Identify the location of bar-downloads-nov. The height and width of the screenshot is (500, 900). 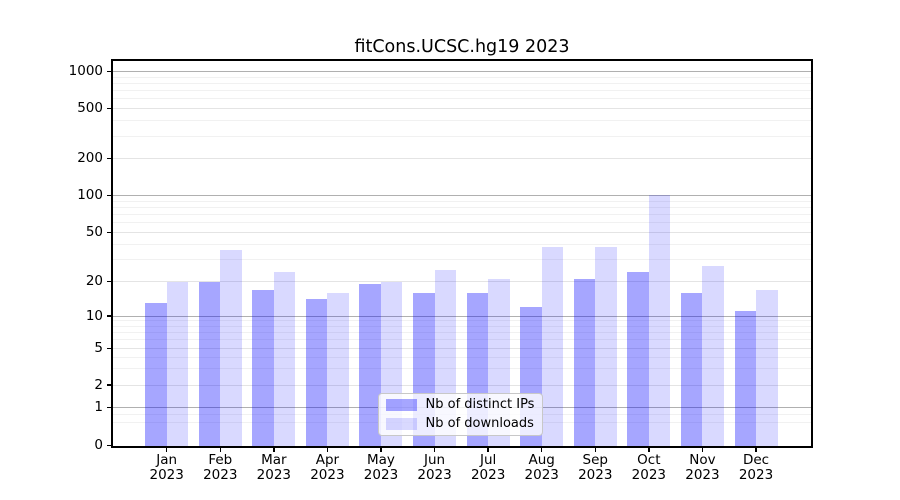
(713, 355).